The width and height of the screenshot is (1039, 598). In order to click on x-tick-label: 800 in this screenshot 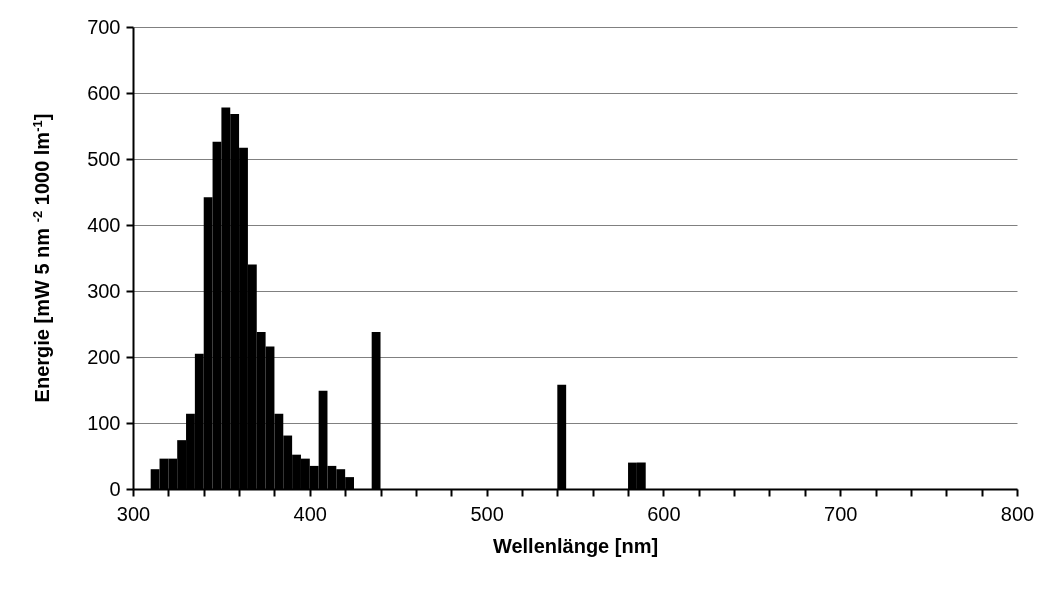, I will do `click(1017, 513)`.